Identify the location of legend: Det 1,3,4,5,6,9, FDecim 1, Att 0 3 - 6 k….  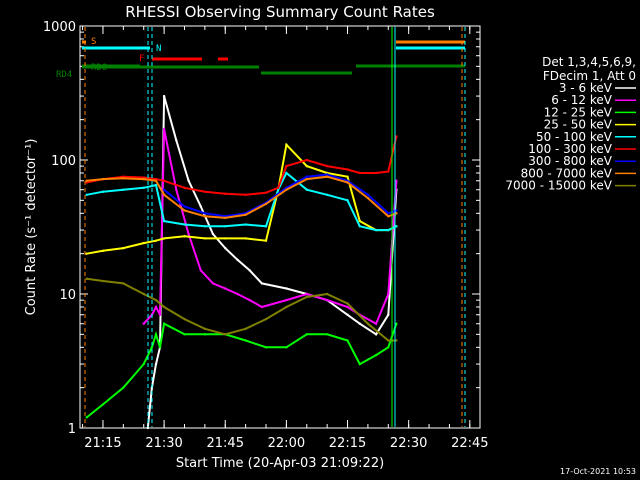
(570, 124).